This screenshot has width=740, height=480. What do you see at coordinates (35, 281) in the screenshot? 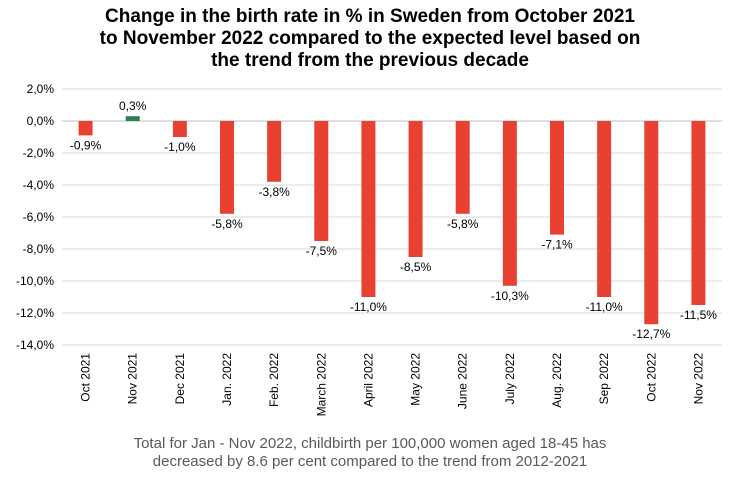
I see `y-tick-label: -10,0%` at bounding box center [35, 281].